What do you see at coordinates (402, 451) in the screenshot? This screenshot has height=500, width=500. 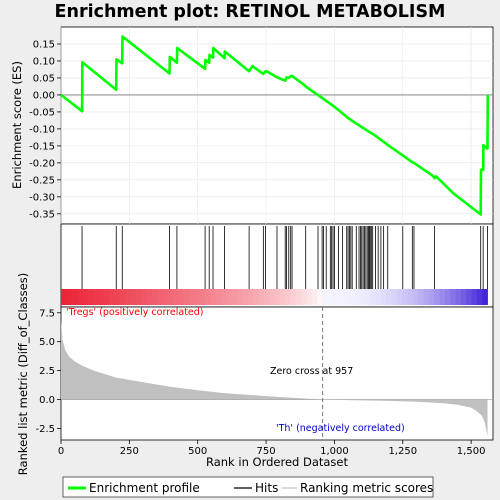 I see `rank-x-tick-label: 1,250` at bounding box center [402, 451].